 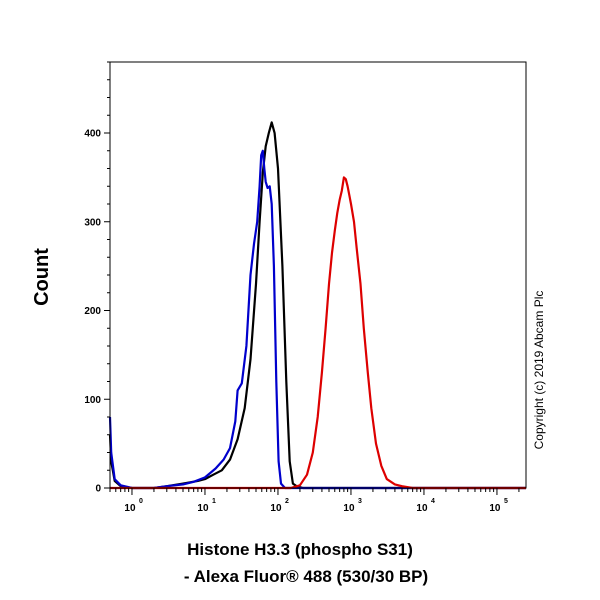 What do you see at coordinates (141, 501) in the screenshot?
I see `x-tick-label-exponent: 0` at bounding box center [141, 501].